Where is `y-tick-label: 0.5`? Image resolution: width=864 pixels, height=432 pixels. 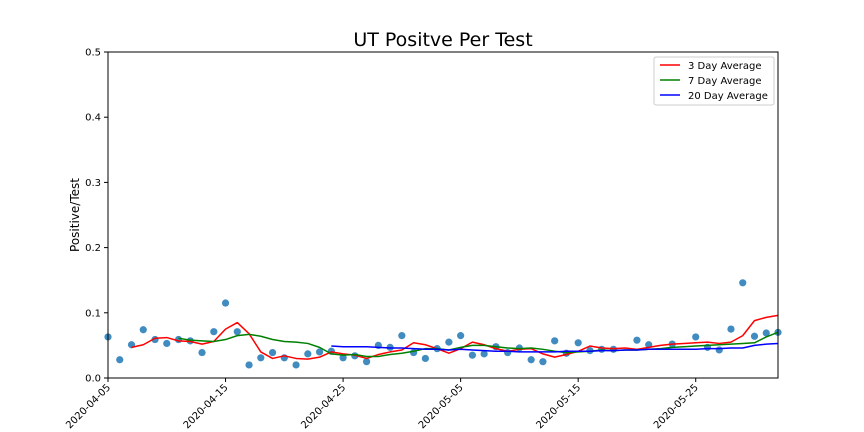 y-tick-label: 0.5 is located at coordinates (93, 53).